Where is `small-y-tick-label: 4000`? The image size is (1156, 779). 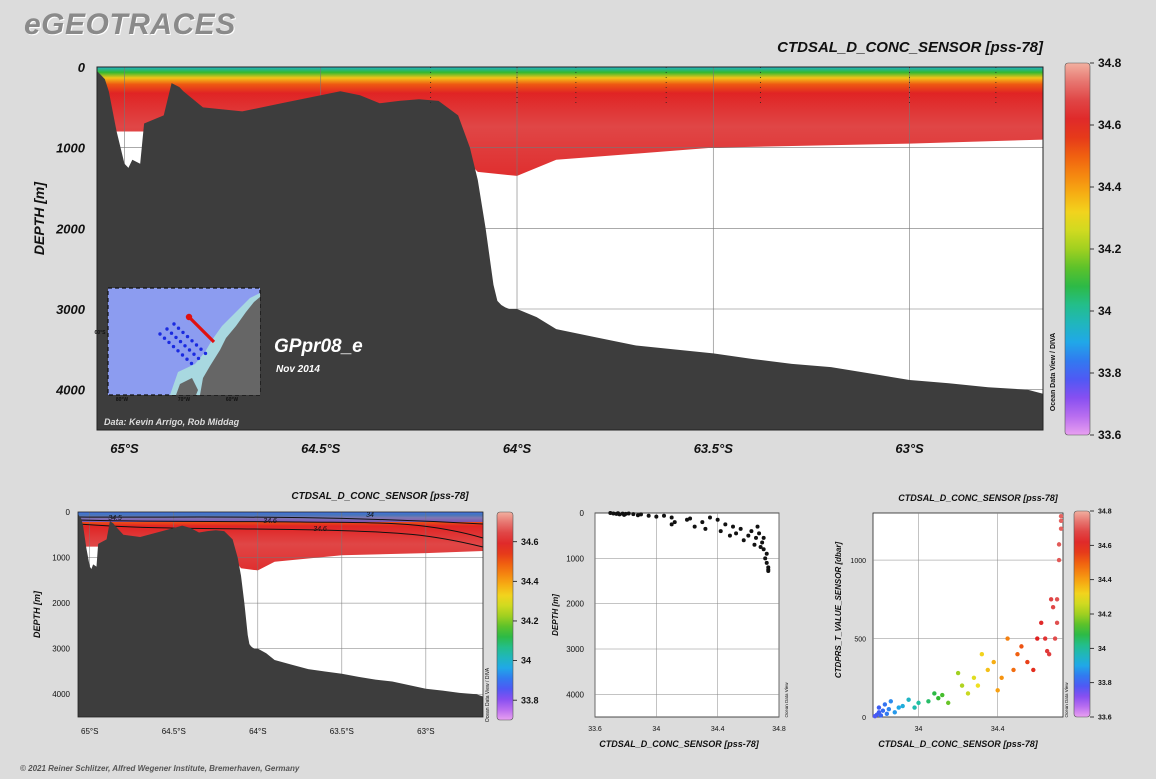 small-y-tick-label: 4000 is located at coordinates (61, 694).